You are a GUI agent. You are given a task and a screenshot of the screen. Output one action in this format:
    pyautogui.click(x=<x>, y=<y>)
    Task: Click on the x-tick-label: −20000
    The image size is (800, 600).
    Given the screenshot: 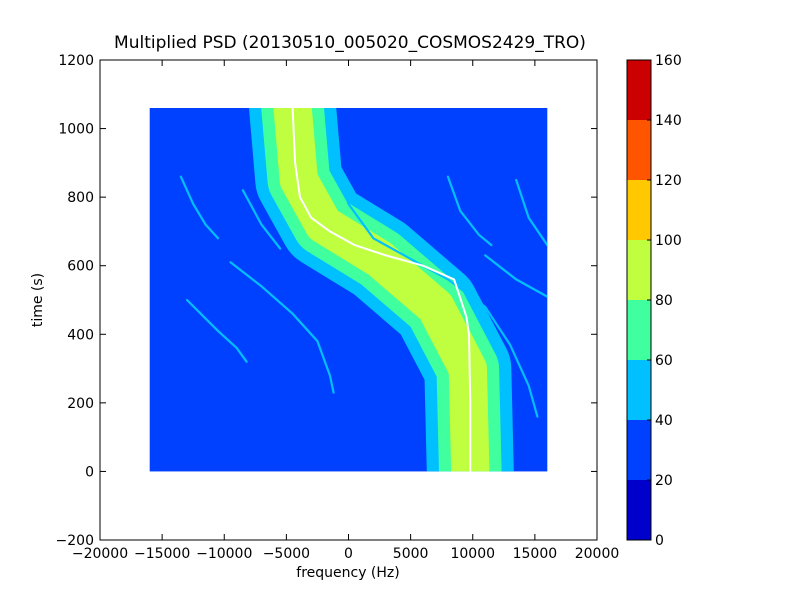 What is the action you would take?
    pyautogui.click(x=100, y=554)
    